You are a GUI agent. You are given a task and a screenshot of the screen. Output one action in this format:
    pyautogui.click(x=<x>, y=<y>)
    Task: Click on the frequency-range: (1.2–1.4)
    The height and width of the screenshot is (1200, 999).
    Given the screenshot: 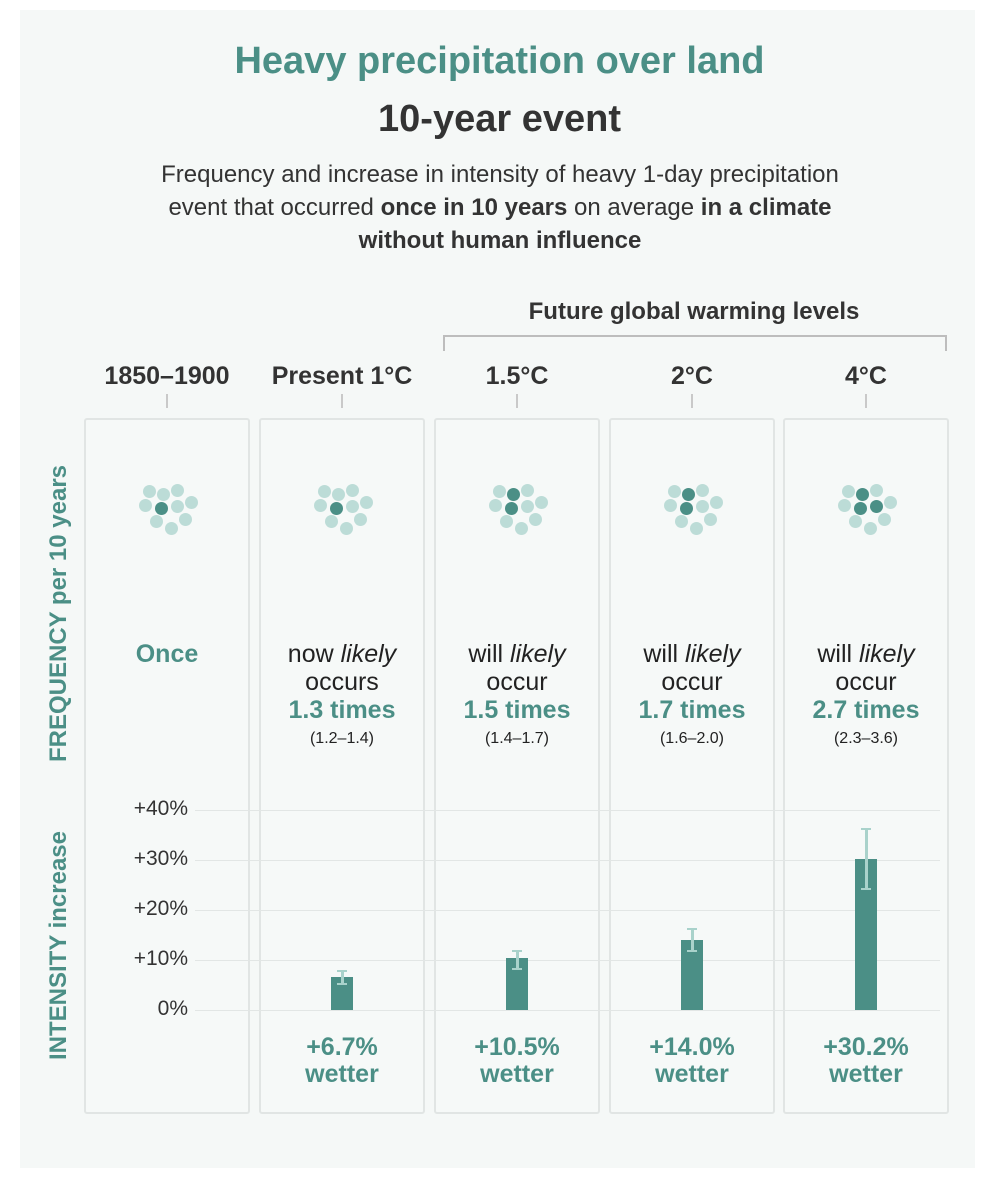 What is the action you would take?
    pyautogui.click(x=342, y=738)
    